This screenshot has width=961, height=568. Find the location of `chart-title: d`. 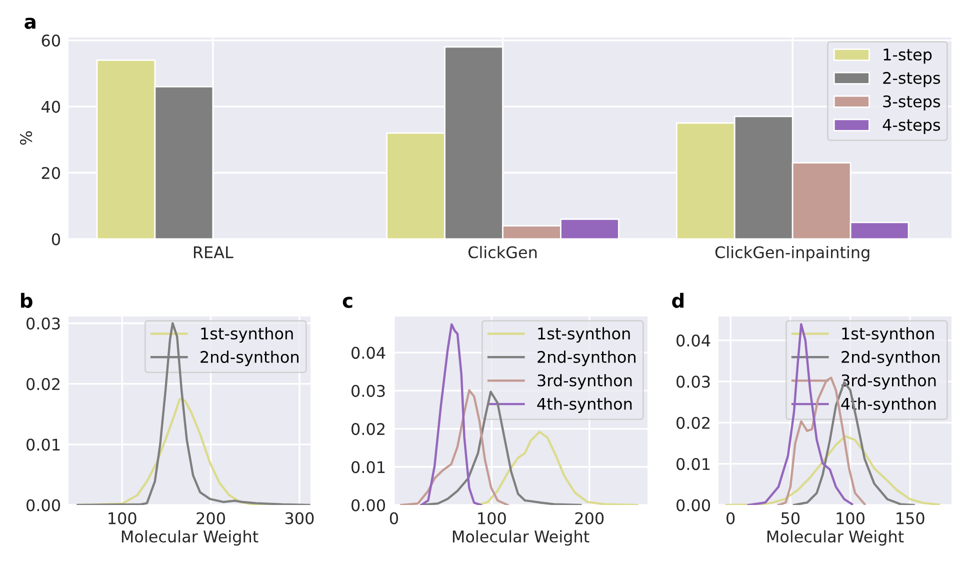

chart-title: d is located at coordinates (678, 300).